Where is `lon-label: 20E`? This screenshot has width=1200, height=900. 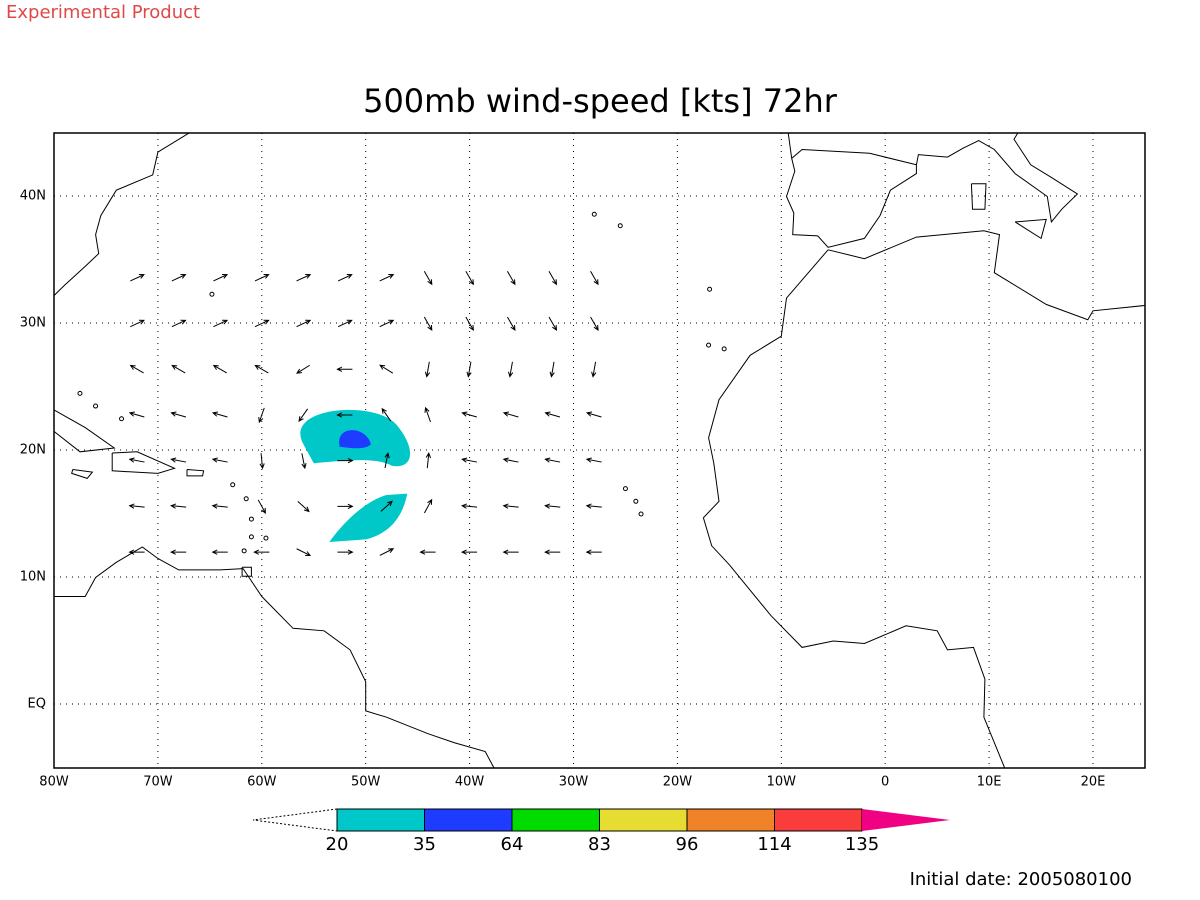 lon-label: 20E is located at coordinates (1093, 782).